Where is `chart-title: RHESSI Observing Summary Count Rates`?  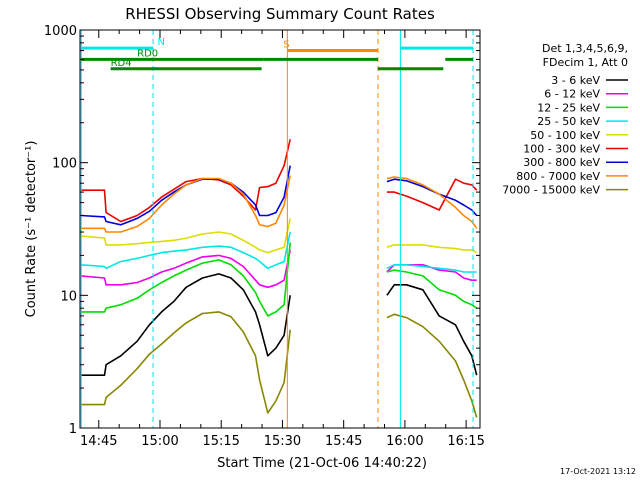
chart-title: RHESSI Observing Summary Count Rates is located at coordinates (280, 14).